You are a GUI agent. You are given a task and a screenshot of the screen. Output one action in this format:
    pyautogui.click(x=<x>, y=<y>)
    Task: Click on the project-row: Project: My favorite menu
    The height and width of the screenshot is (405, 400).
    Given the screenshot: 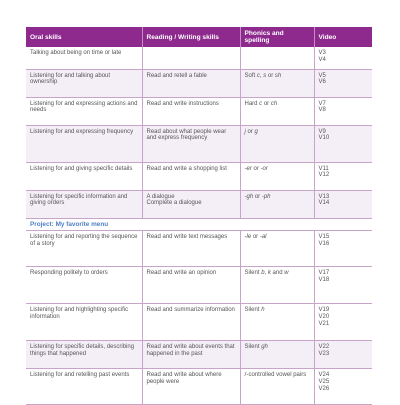 What is the action you would take?
    pyautogui.click(x=199, y=224)
    